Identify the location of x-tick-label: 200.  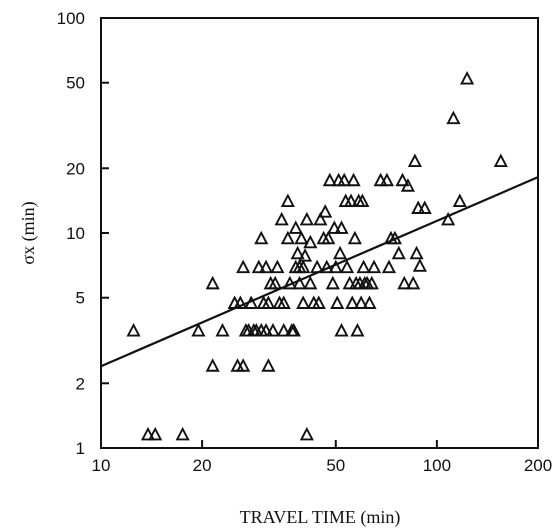
(538, 465).